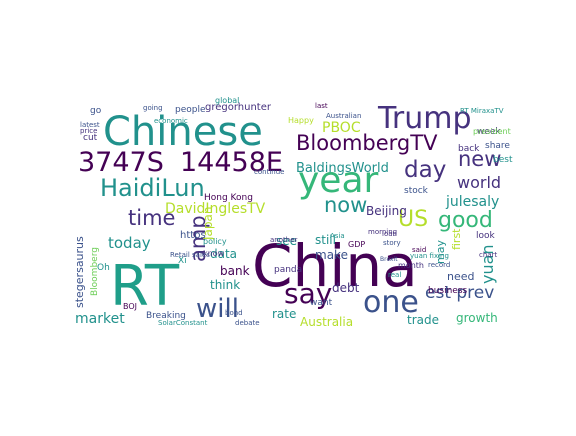 This screenshot has width=576, height=436. Describe the element at coordinates (183, 323) in the screenshot. I see `word-solarconstant: SolarConstant` at that location.